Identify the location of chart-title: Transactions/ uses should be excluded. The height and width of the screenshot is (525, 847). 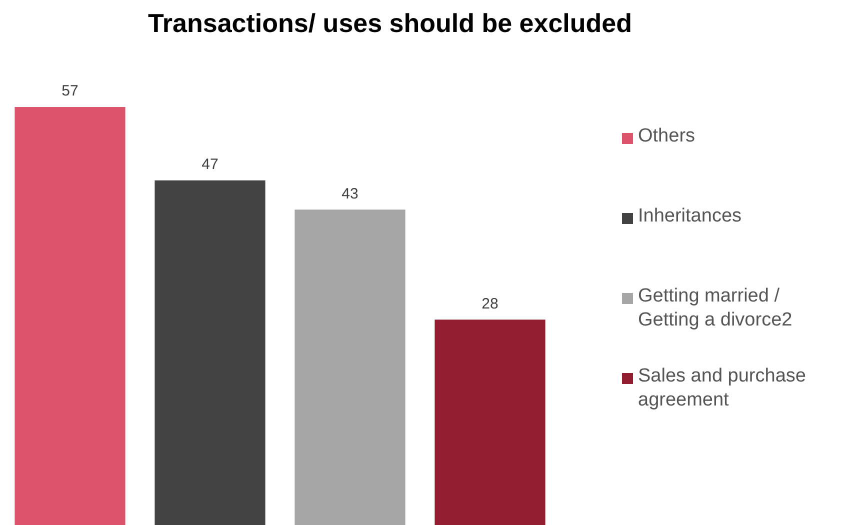
(390, 23).